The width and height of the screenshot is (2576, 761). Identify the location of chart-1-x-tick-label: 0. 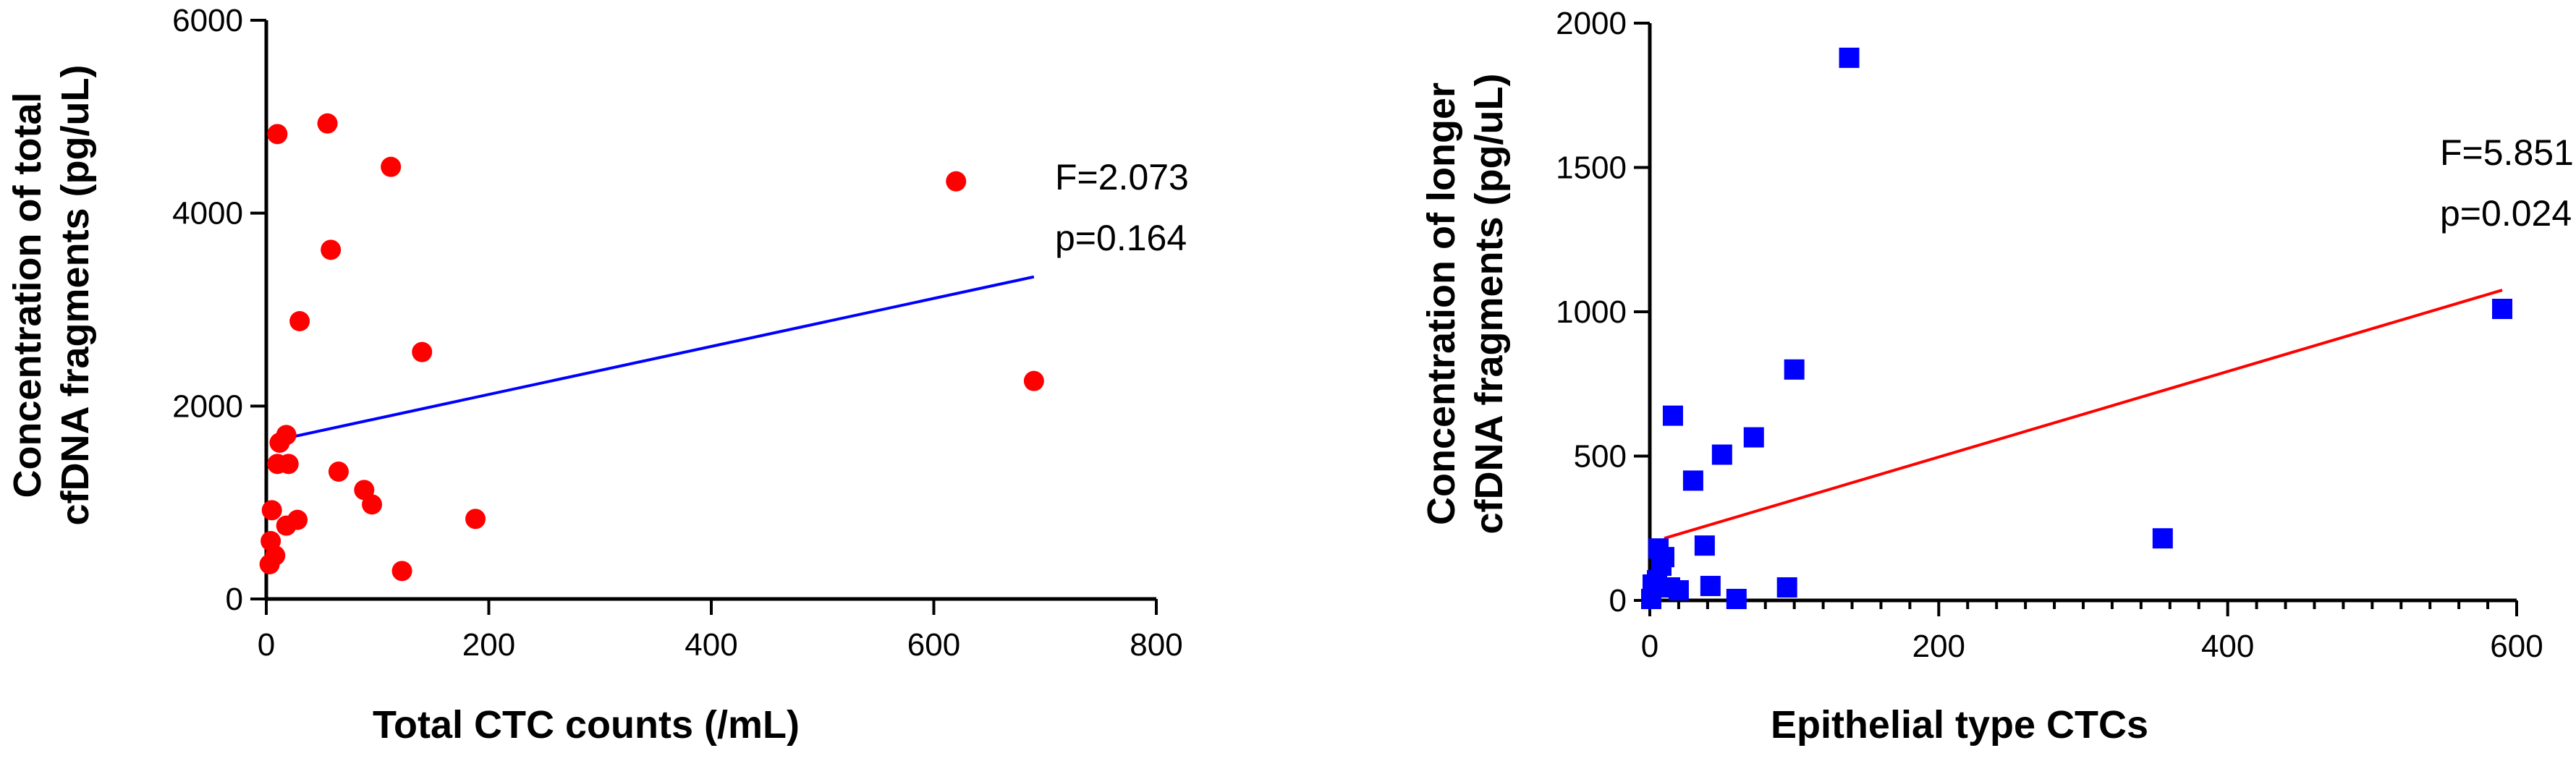
(266, 645).